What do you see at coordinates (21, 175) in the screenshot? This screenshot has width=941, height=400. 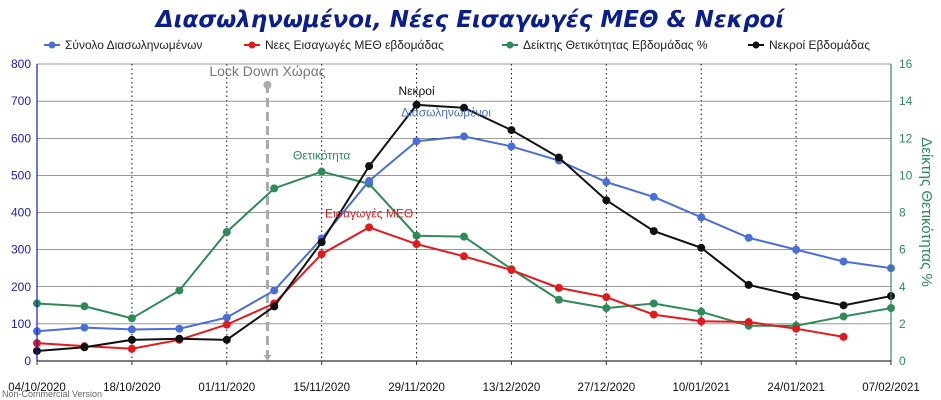 I see `y-left-tick-label: 500` at bounding box center [21, 175].